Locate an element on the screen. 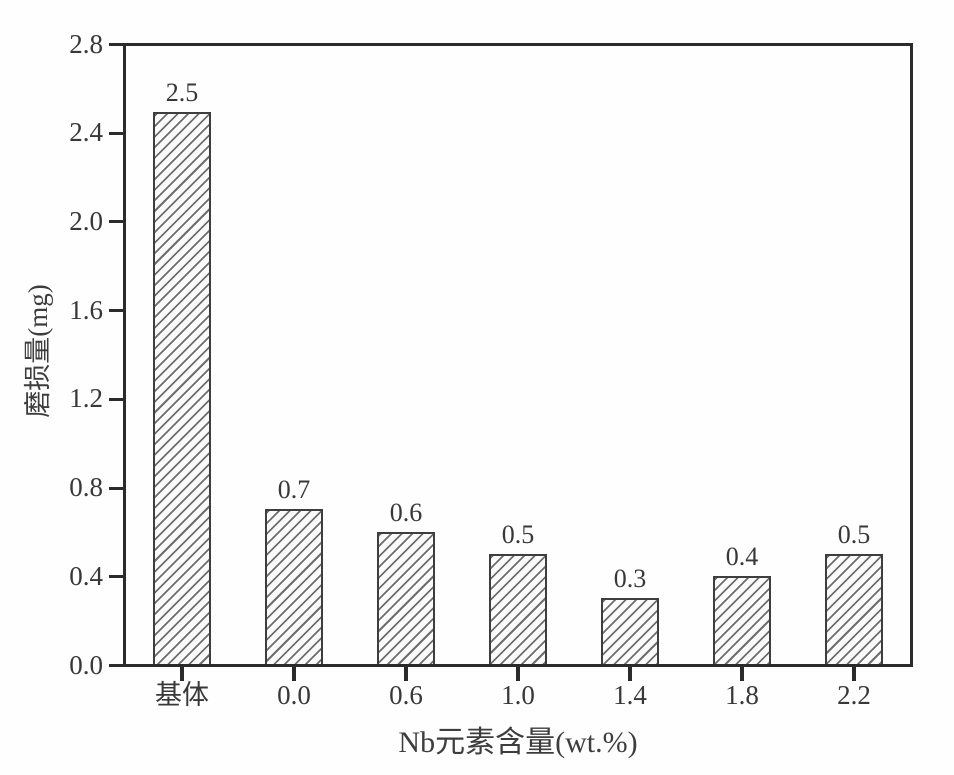  y-axis-tick-label: 2.8 is located at coordinates (86, 44).